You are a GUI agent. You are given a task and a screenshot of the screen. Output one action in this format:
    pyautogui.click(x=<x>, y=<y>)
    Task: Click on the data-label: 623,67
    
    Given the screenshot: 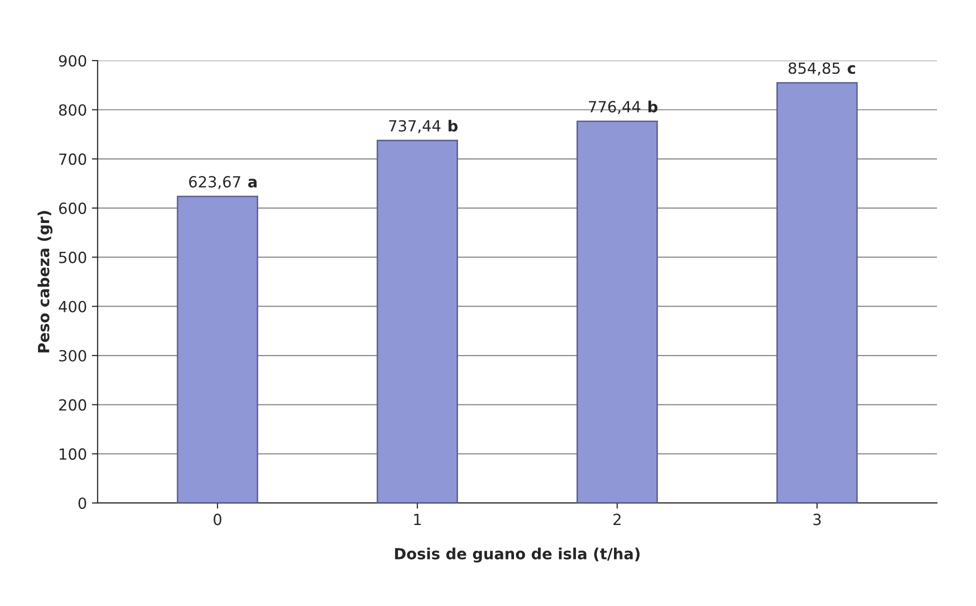 What is the action you would take?
    pyautogui.click(x=214, y=183)
    